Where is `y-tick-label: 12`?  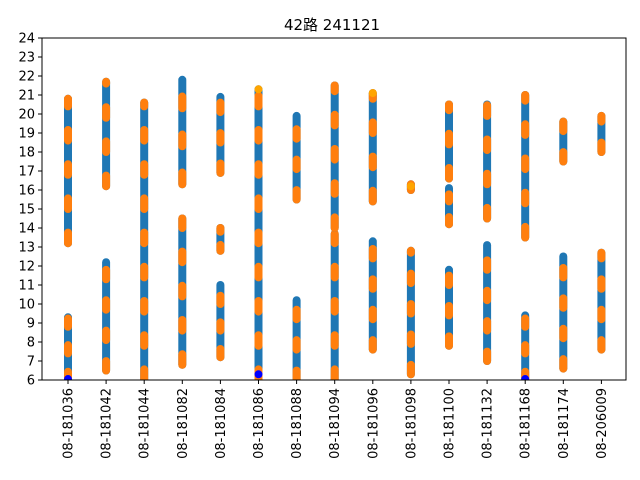
y-tick-label: 12 is located at coordinates (26, 267).